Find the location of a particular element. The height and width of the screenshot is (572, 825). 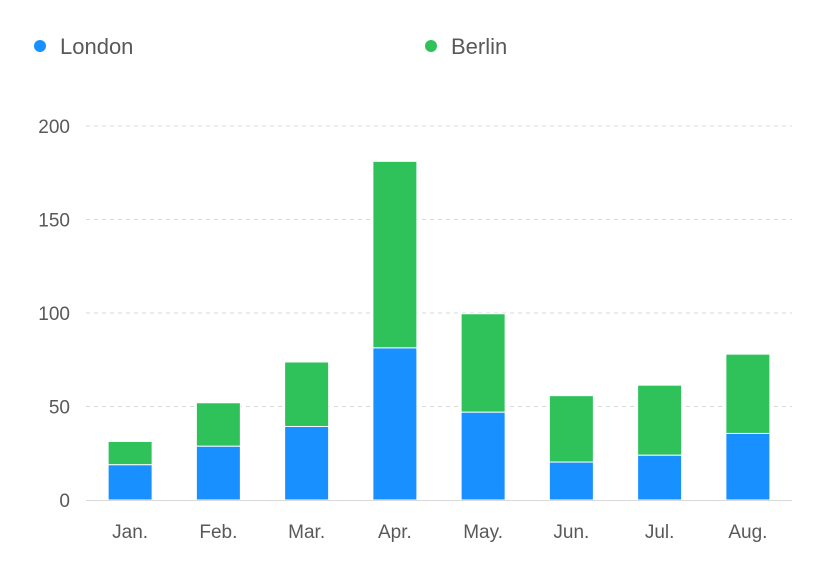

x-tick-label: Jul. is located at coordinates (660, 532).